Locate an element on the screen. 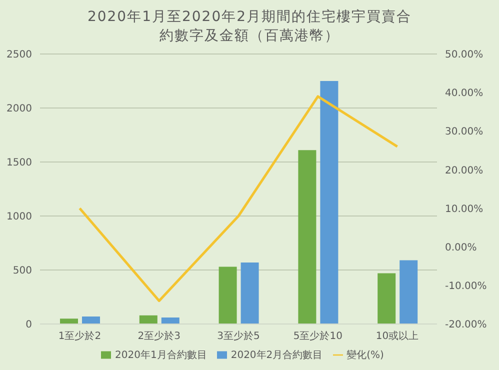  x-tick-label: 3至少於5 is located at coordinates (238, 336).